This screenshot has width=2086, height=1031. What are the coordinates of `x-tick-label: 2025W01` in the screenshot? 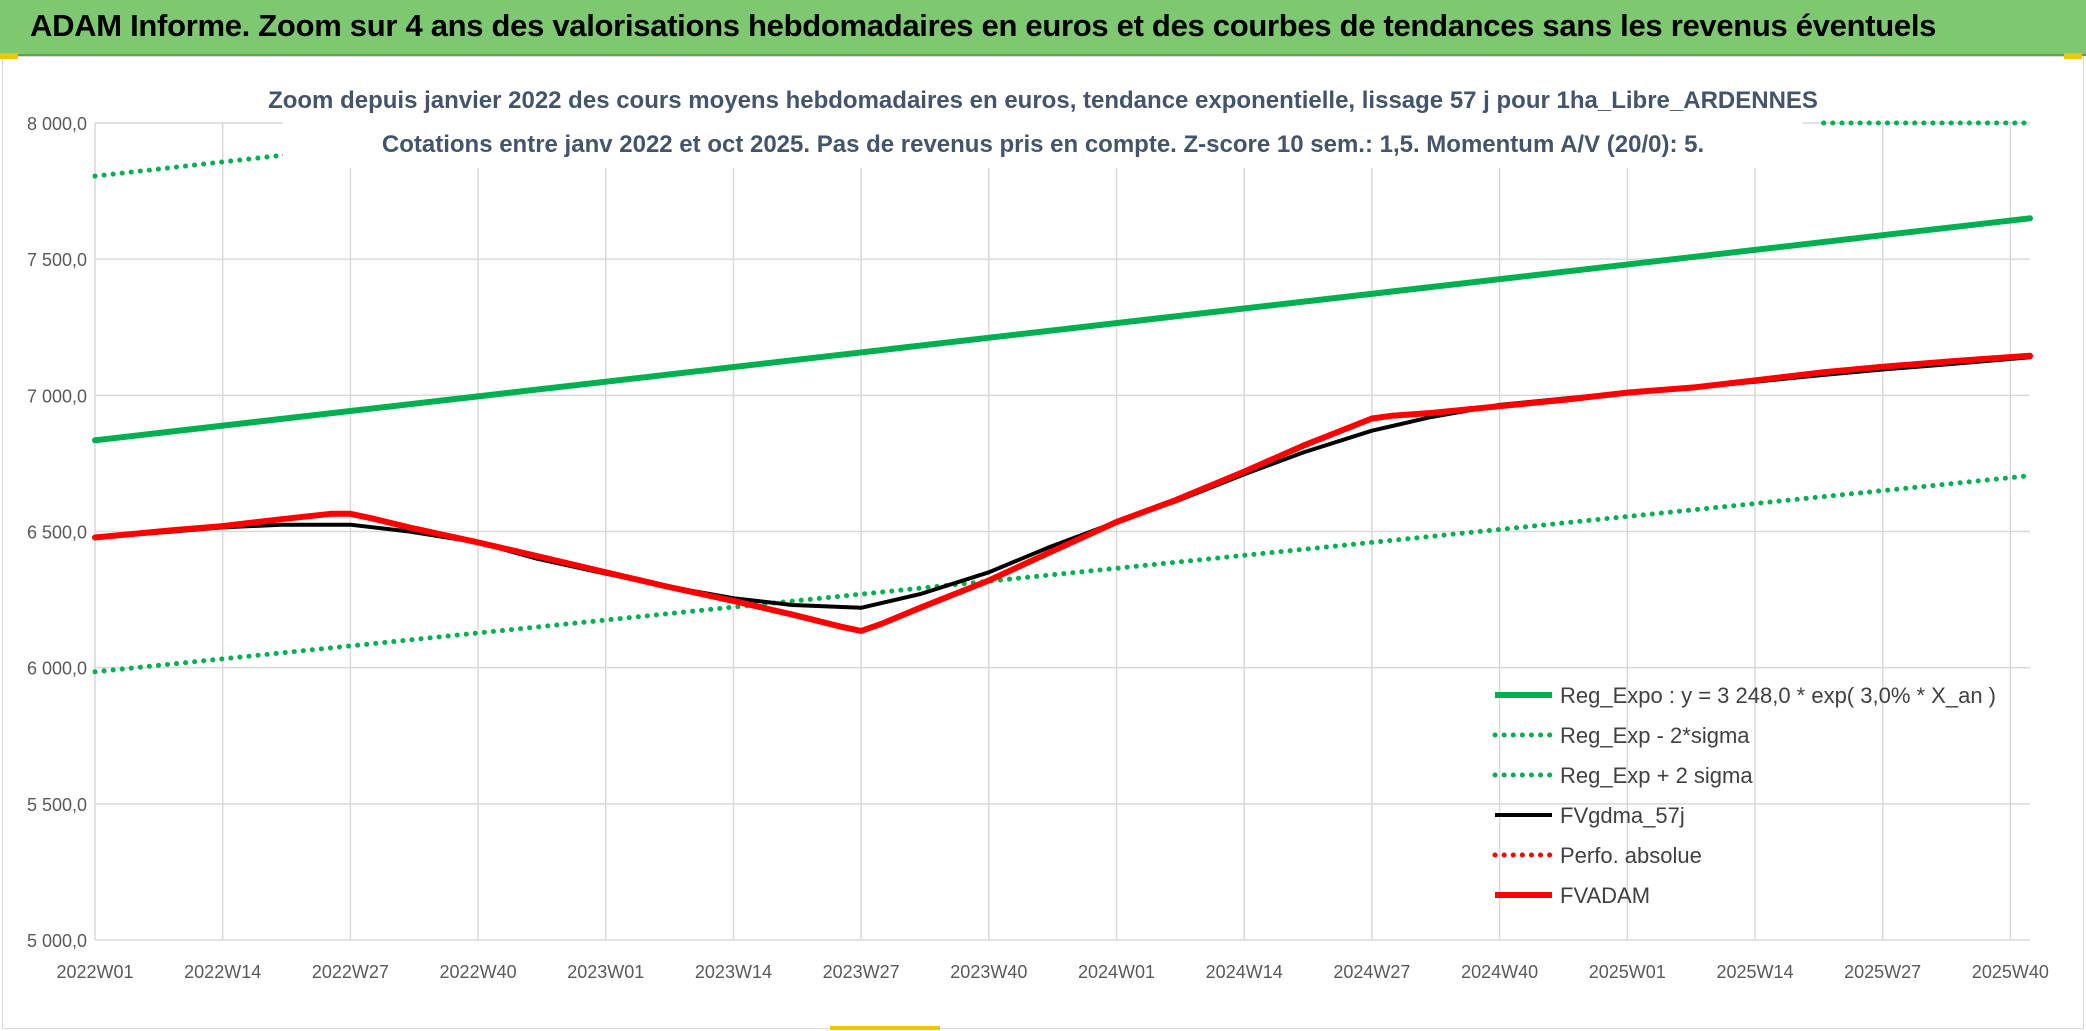 It's located at (1627, 972).